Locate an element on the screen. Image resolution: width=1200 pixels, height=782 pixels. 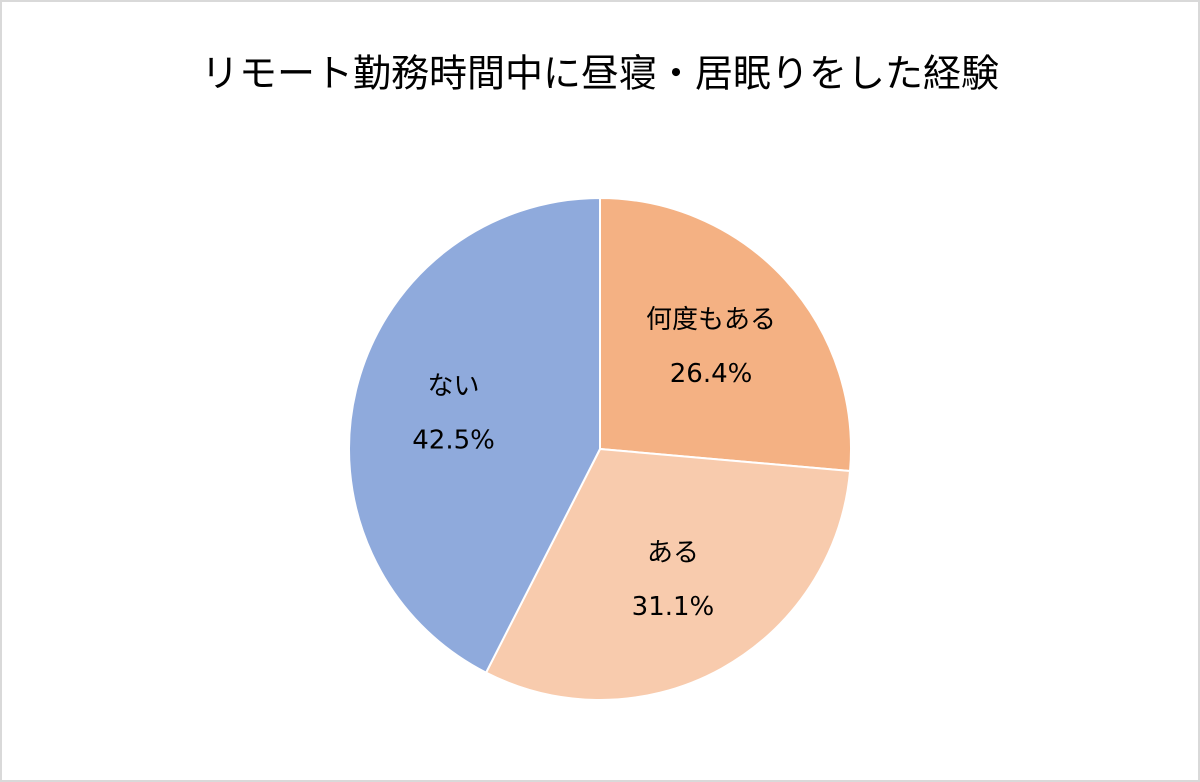
slice-value-label: 31.1% is located at coordinates (673, 607).